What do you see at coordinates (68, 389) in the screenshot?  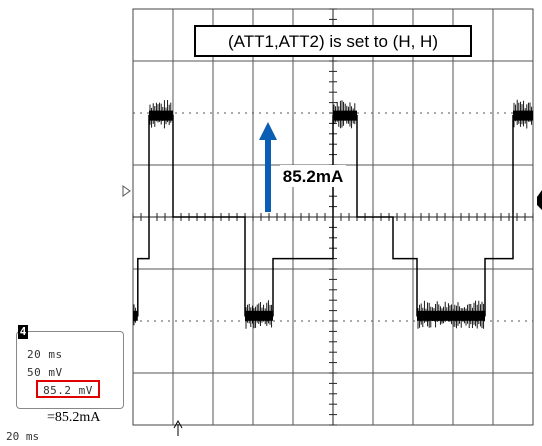 I see `measurement-value: 85.2 mV` at bounding box center [68, 389].